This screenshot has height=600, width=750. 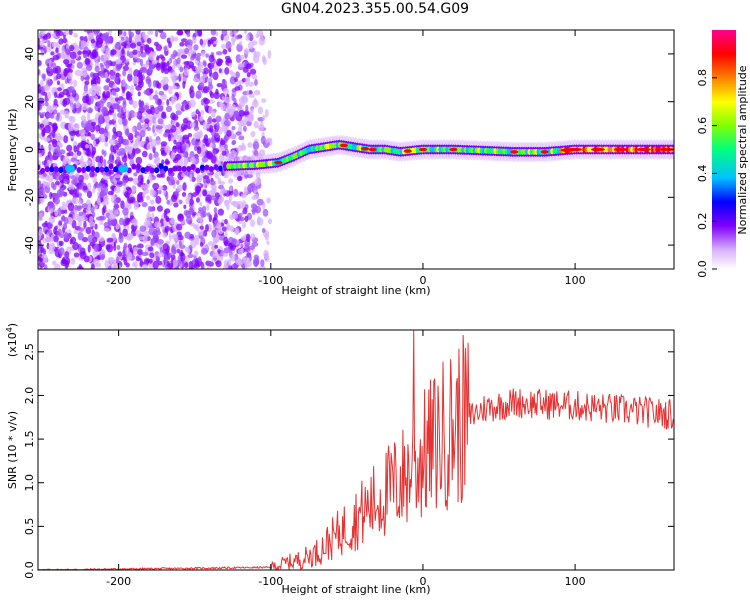 What do you see at coordinates (12, 150) in the screenshot?
I see `spectrogram-ylabel: Frequency (Hz)` at bounding box center [12, 150].